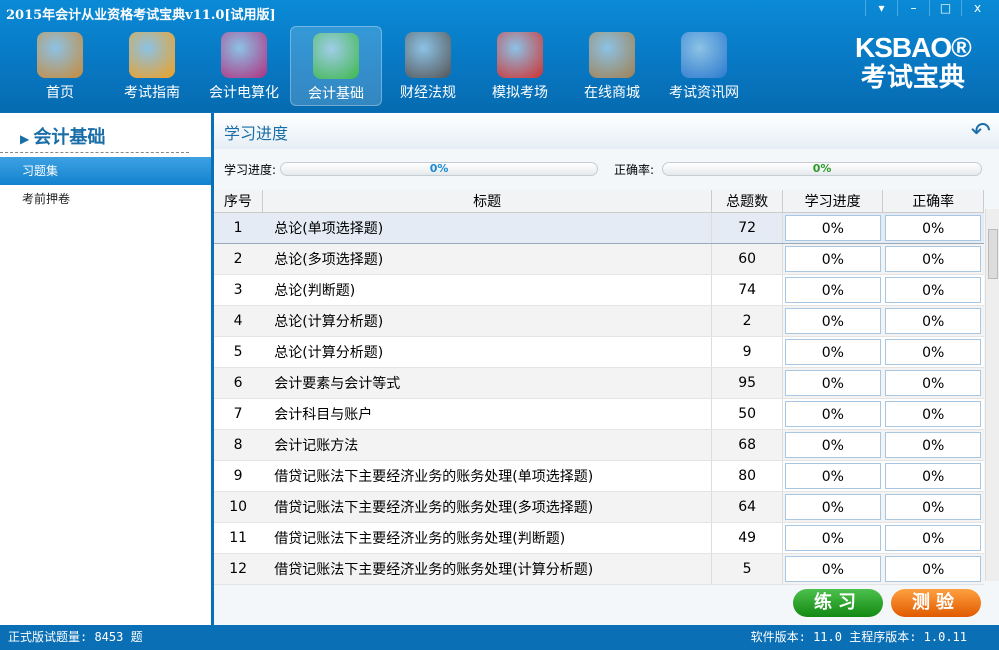 The image size is (999, 650). I want to click on table-row: 5 总论(计算分析题) 9 0% 0%, so click(599, 352).